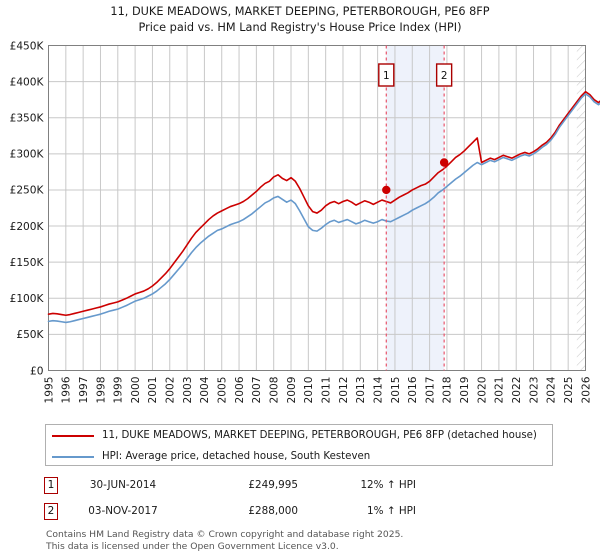 This screenshot has height=560, width=600. Describe the element at coordinates (444, 76) in the screenshot. I see `svg-text: 2` at that location.